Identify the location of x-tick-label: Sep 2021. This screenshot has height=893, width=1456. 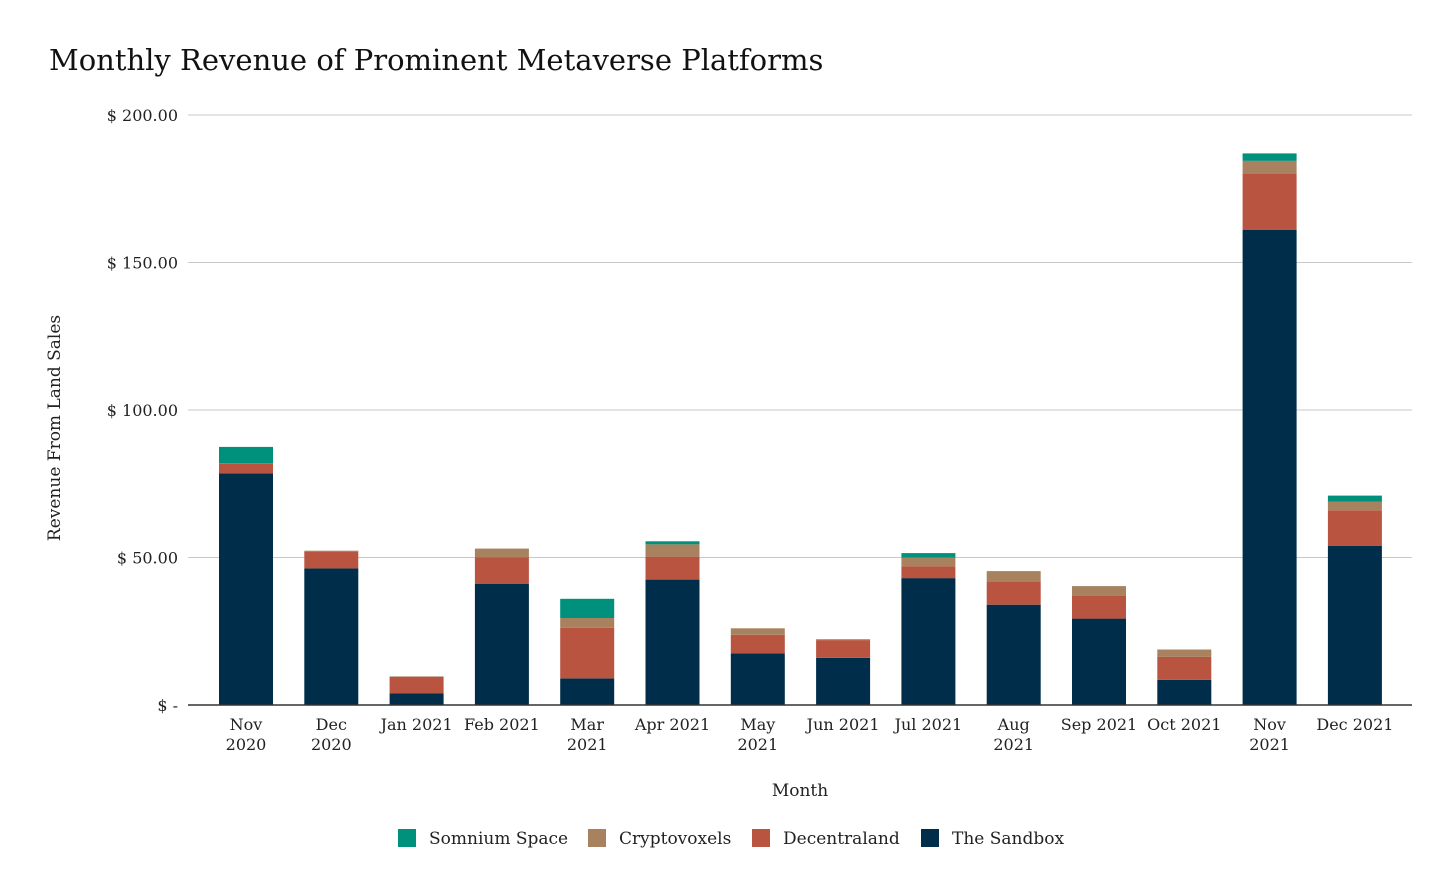
(1099, 724).